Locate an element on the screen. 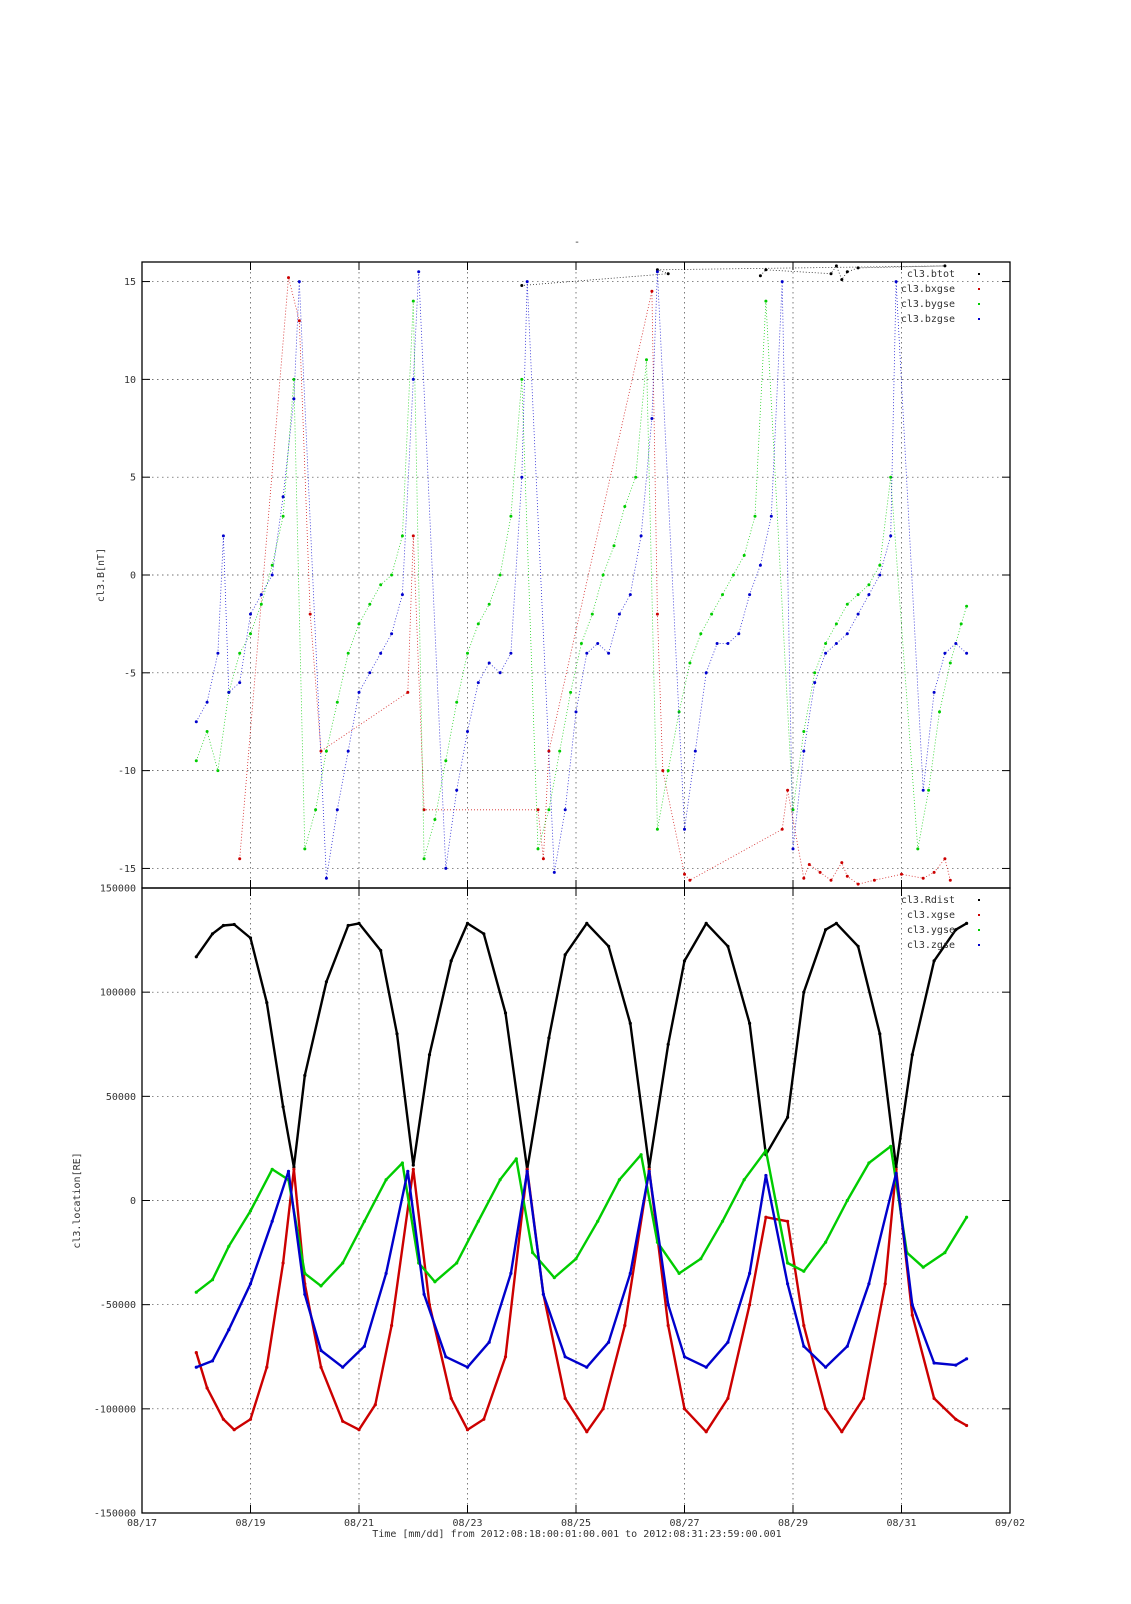  y-tick-label: -50000 is located at coordinates (118, 1305).